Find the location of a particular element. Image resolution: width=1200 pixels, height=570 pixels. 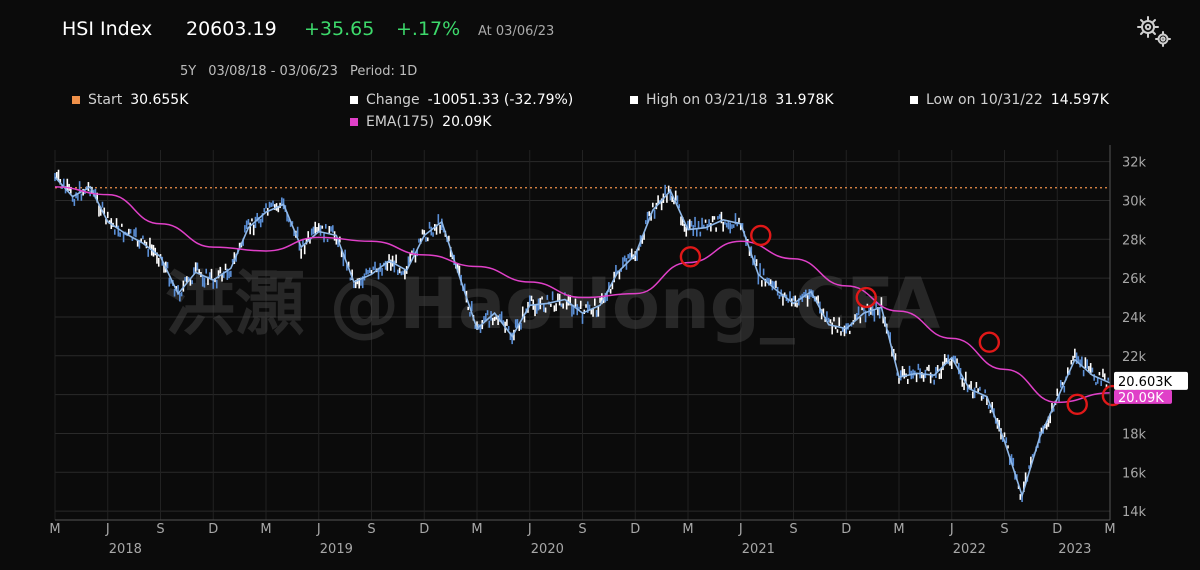

percent-change: +.17% is located at coordinates (428, 29).